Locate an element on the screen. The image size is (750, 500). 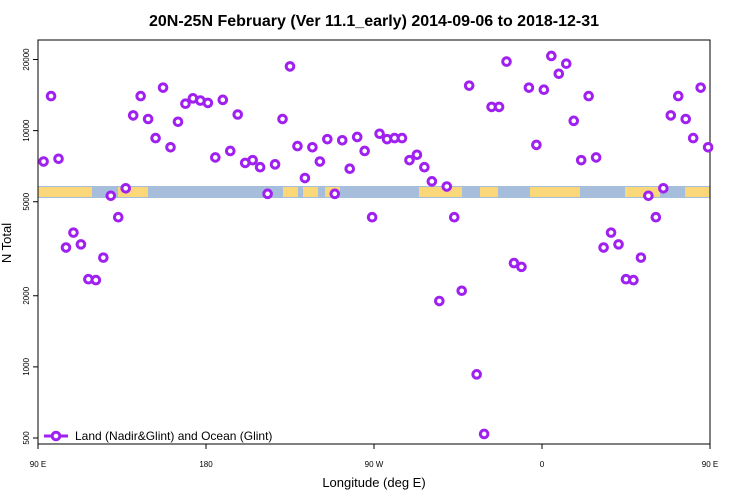
map-band is located at coordinates (374, 192).